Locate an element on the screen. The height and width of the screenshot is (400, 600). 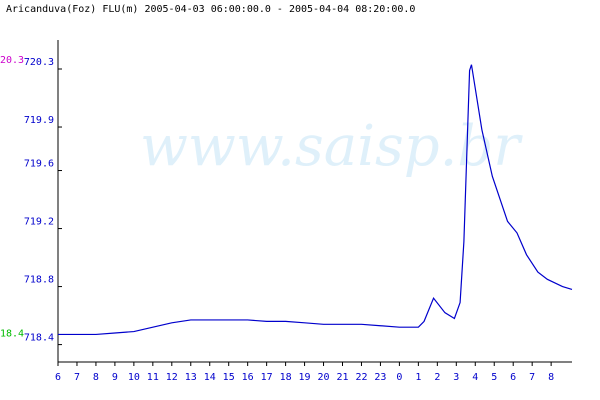
x-tick-label: 13 is located at coordinates (191, 377).